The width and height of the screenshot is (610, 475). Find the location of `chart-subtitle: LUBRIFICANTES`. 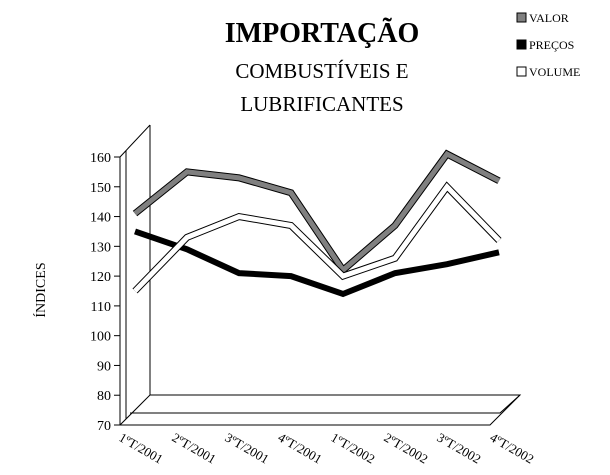

chart-subtitle: LUBRIFICANTES is located at coordinates (321, 104).